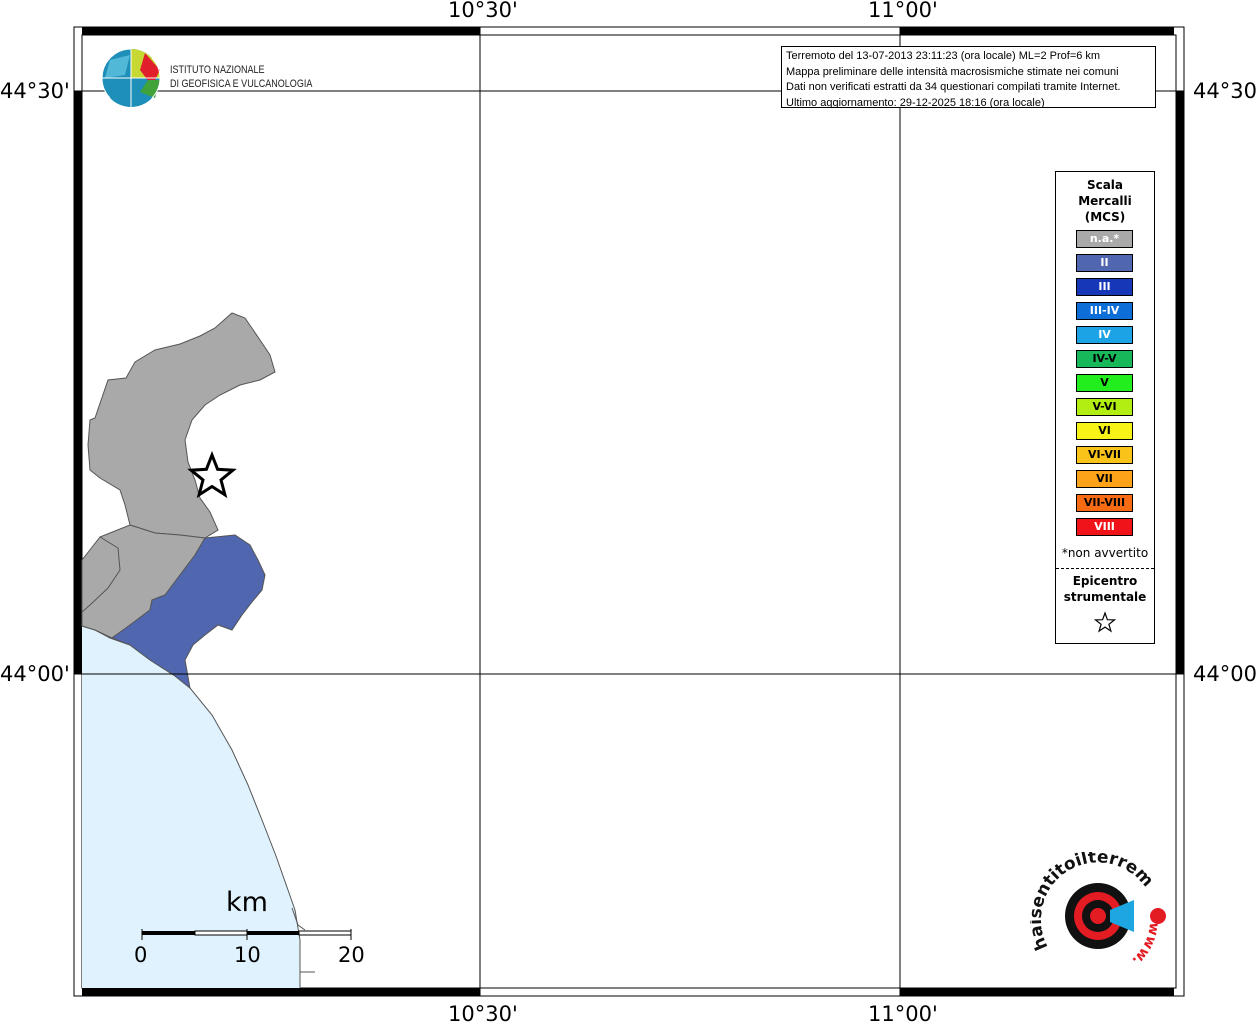  Describe the element at coordinates (1105, 597) in the screenshot. I see `legend-epicenter-line2: strumentale` at that location.